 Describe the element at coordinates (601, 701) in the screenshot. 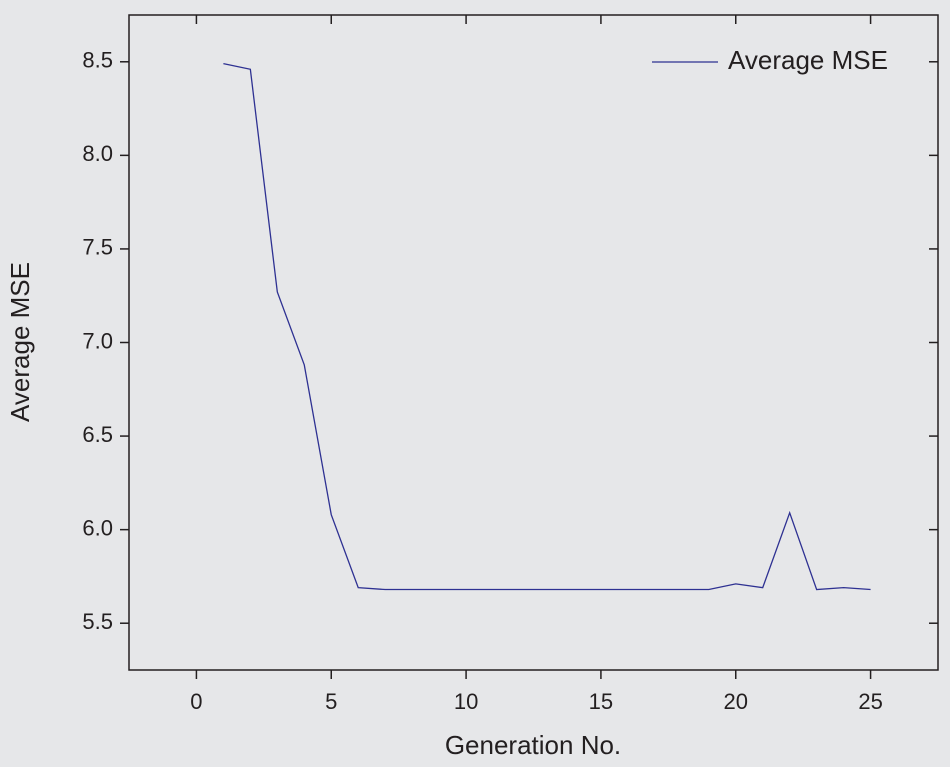

I see `x-tick-label: 15` at that location.